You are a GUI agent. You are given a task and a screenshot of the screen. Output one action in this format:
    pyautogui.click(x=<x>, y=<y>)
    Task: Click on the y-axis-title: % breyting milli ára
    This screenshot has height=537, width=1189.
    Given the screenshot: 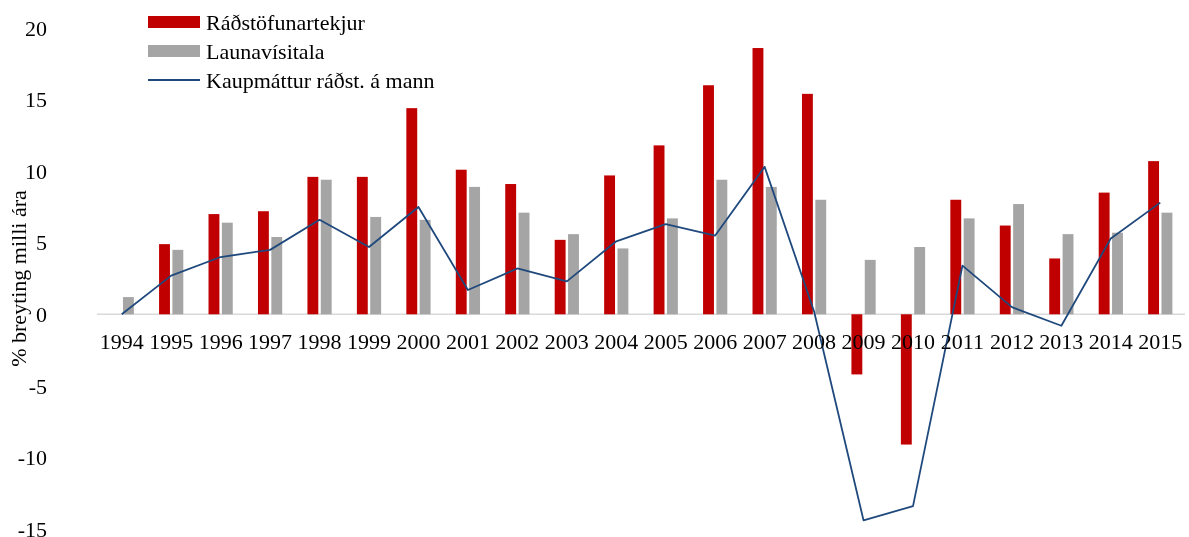 What is the action you would take?
    pyautogui.click(x=18, y=278)
    